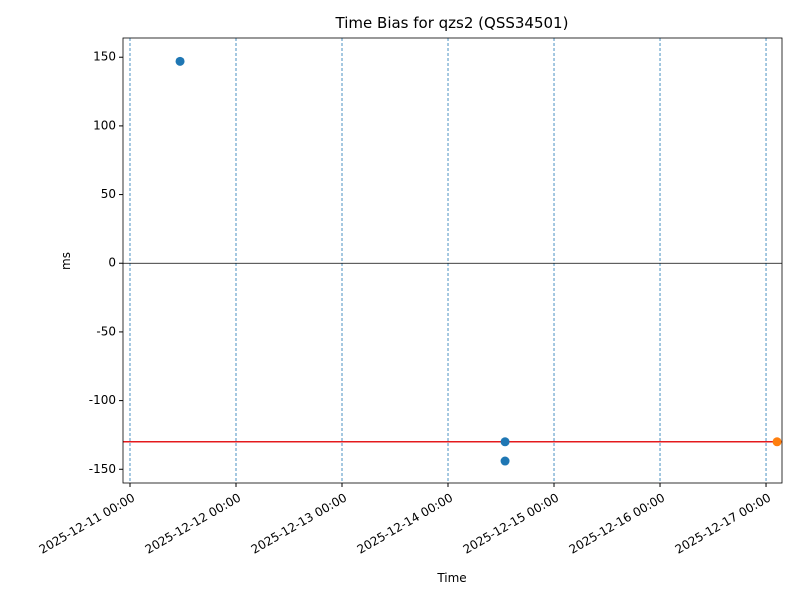 The width and height of the screenshot is (800, 600). What do you see at coordinates (299, 524) in the screenshot?
I see `x-tick-label: 2025-12-13 00:00` at bounding box center [299, 524].